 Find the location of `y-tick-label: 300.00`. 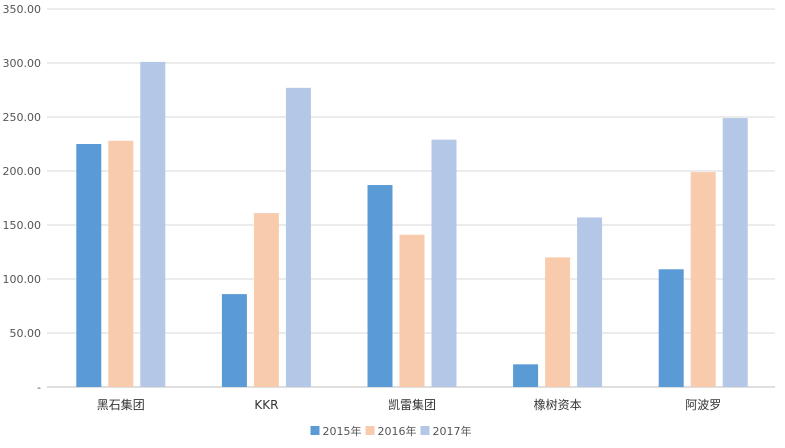

y-tick-label: 300.00 is located at coordinates (22, 63).